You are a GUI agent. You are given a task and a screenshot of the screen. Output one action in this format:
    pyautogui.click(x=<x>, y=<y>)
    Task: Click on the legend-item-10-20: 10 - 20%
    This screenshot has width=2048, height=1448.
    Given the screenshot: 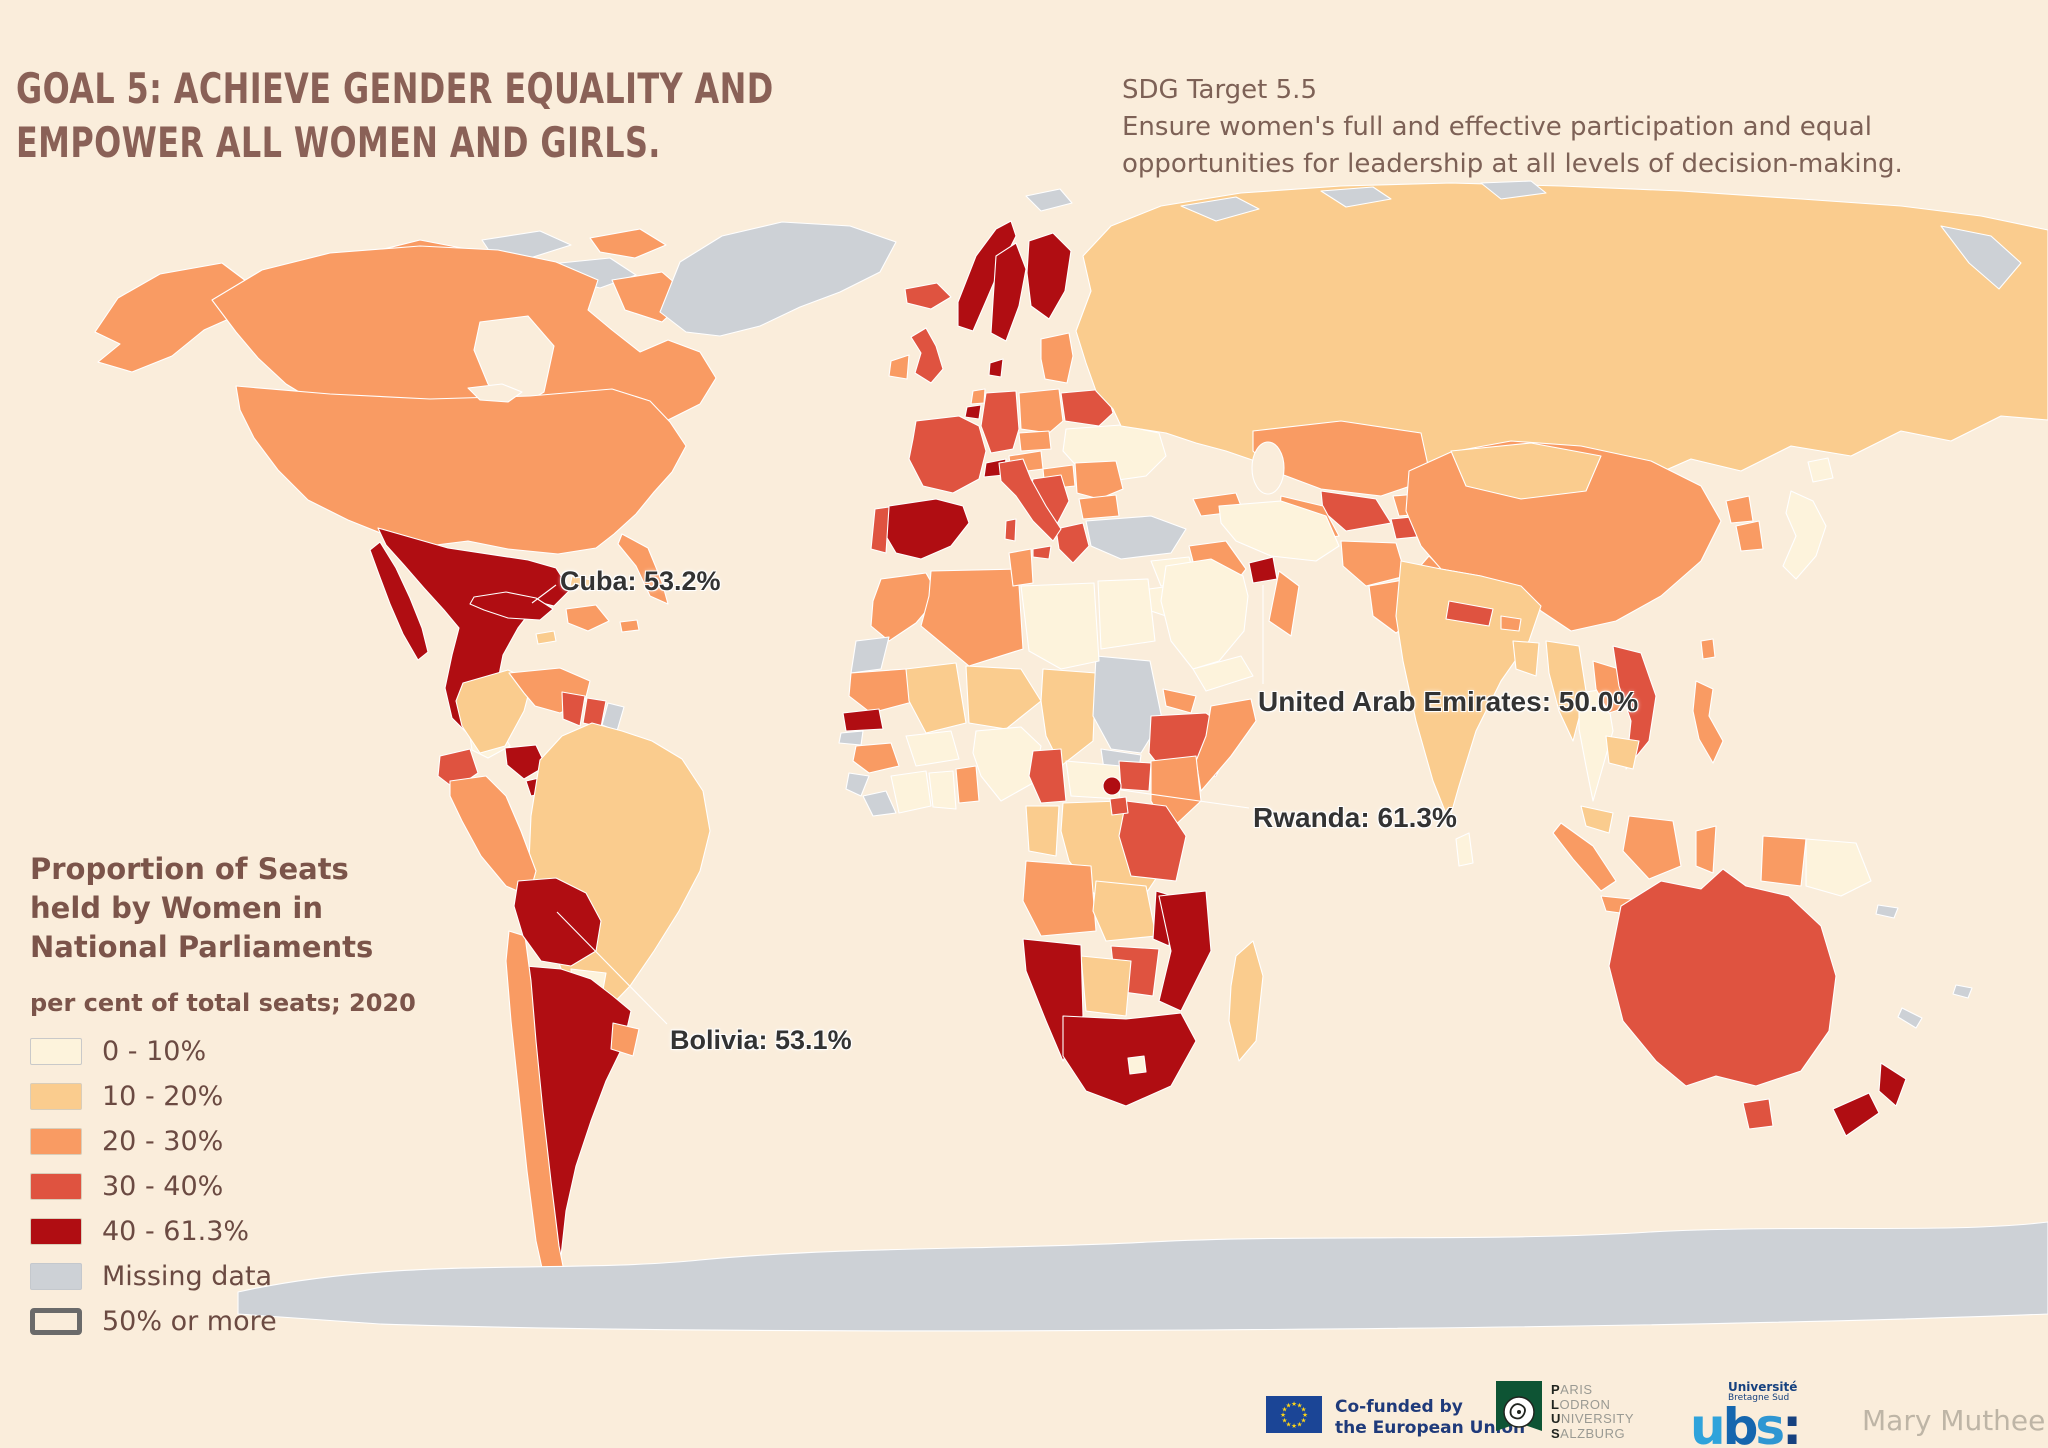 What is the action you would take?
    pyautogui.click(x=230, y=1096)
    